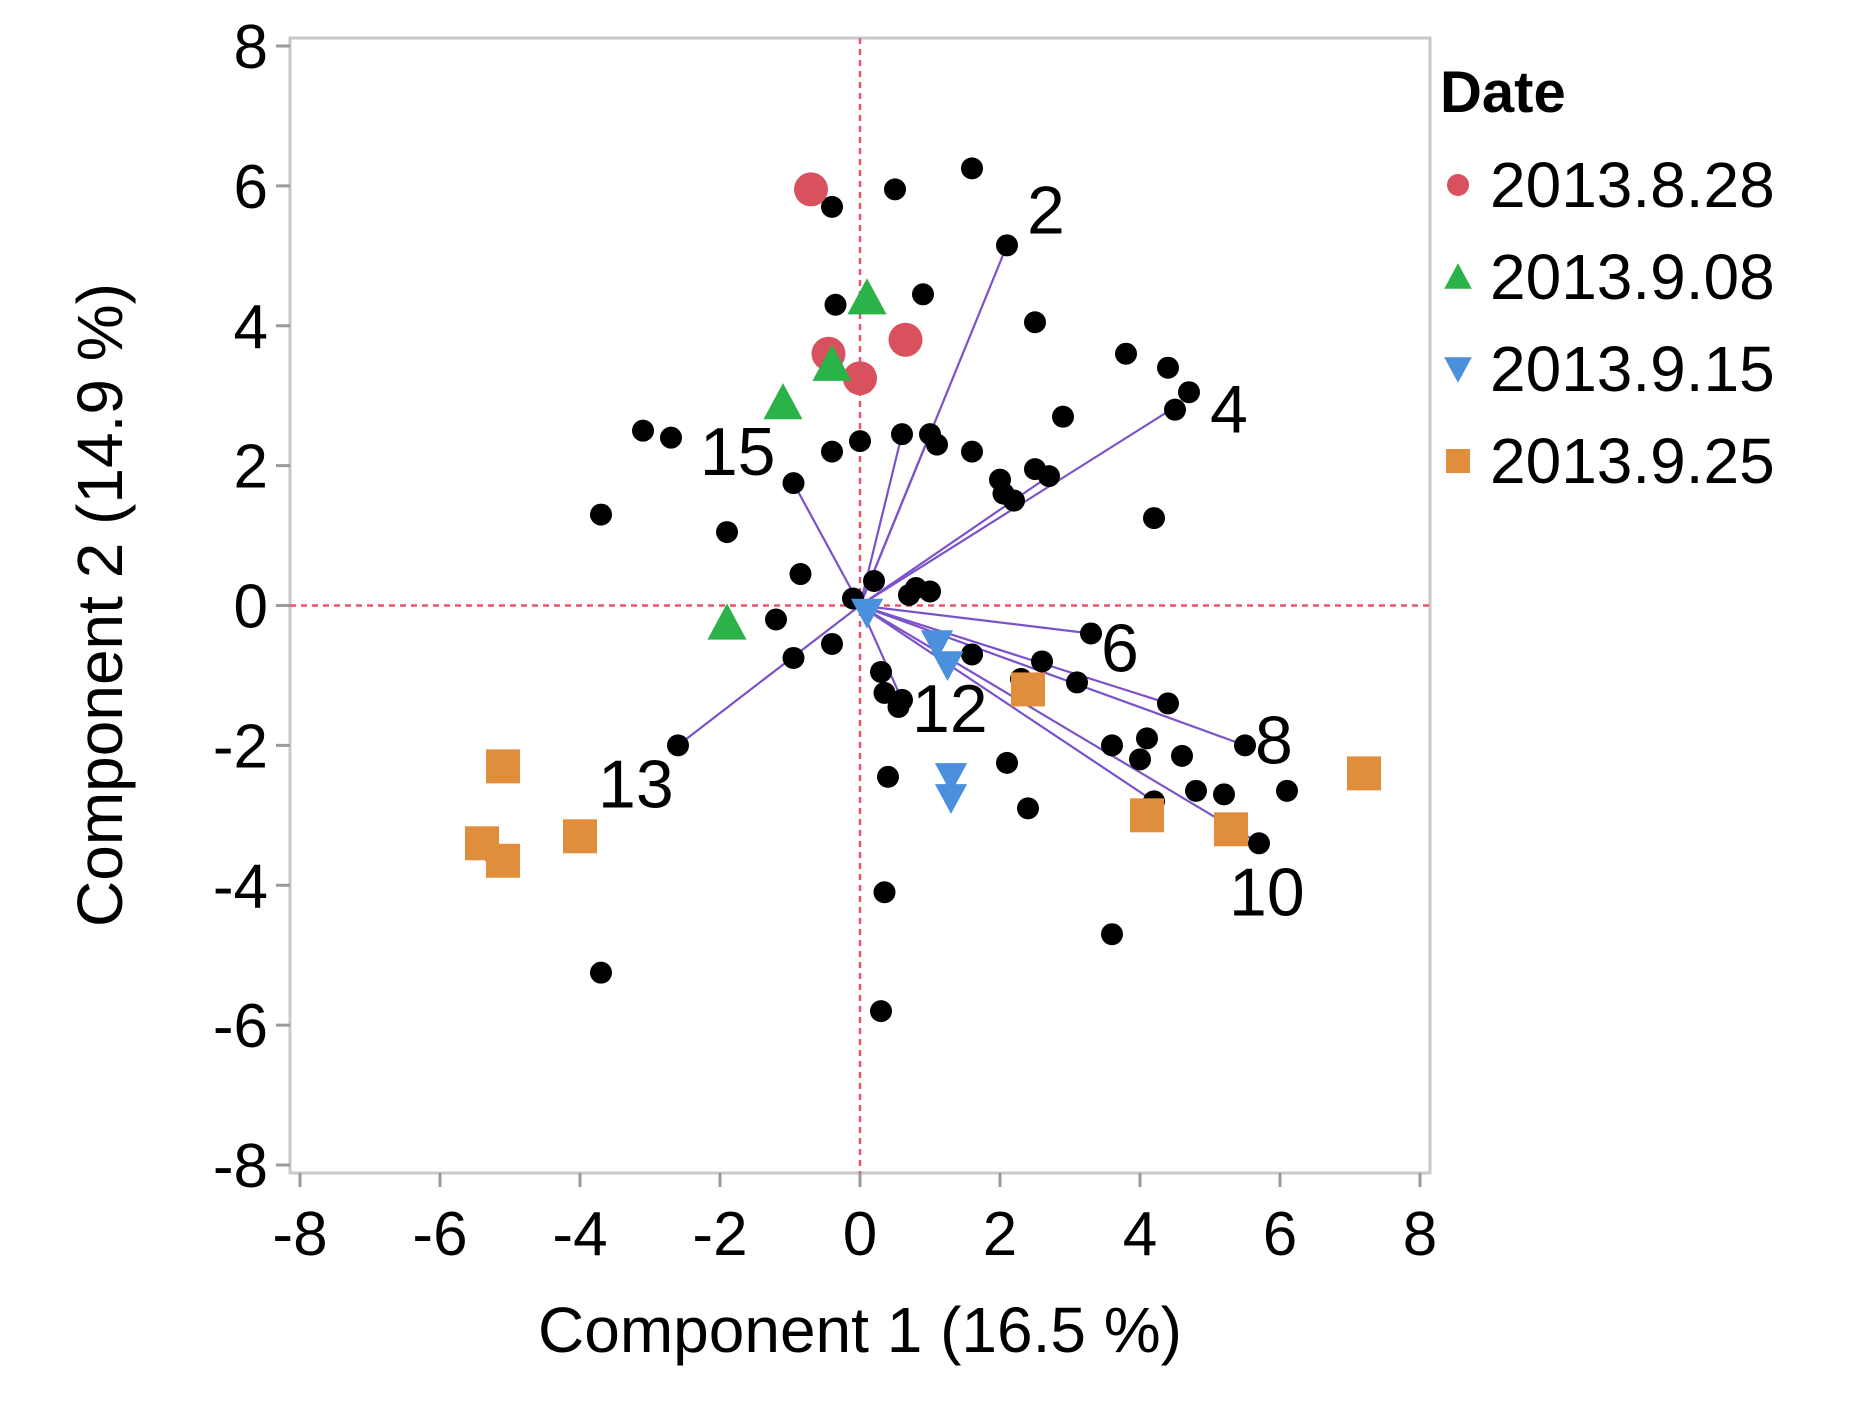  Describe the element at coordinates (1140, 1234) in the screenshot. I see `x-tick-label: 4` at that location.